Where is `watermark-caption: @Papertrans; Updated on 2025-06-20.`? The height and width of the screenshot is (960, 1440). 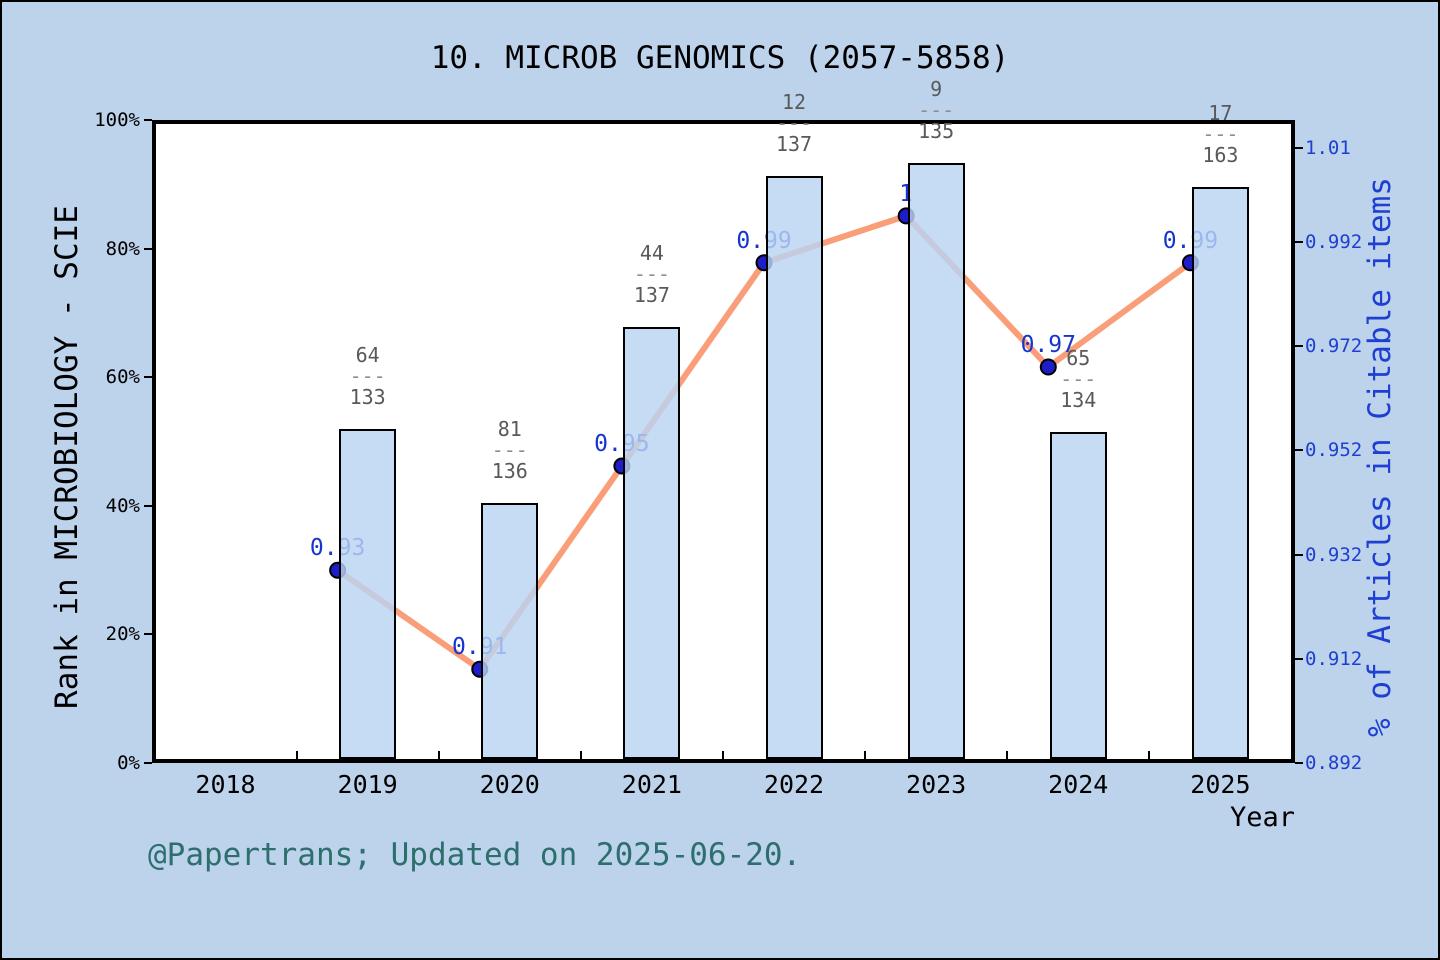
watermark-caption: @Papertrans; Updated on 2025-06-20. is located at coordinates (475, 855).